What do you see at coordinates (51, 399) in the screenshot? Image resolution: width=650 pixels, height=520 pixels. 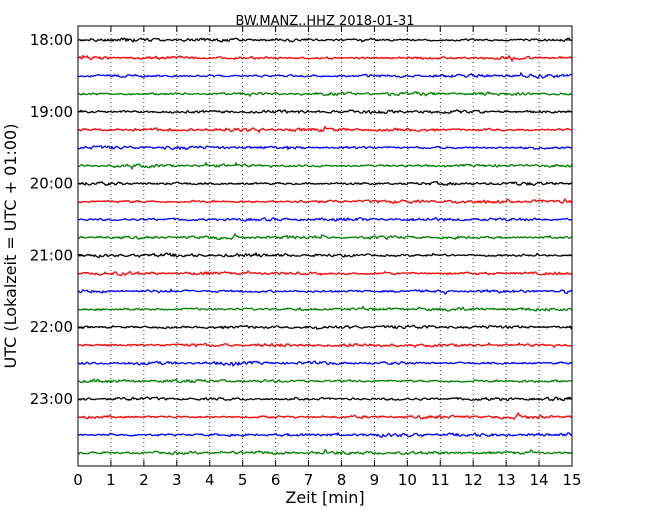 I see `y-tick-label: 23:00` at bounding box center [51, 399].